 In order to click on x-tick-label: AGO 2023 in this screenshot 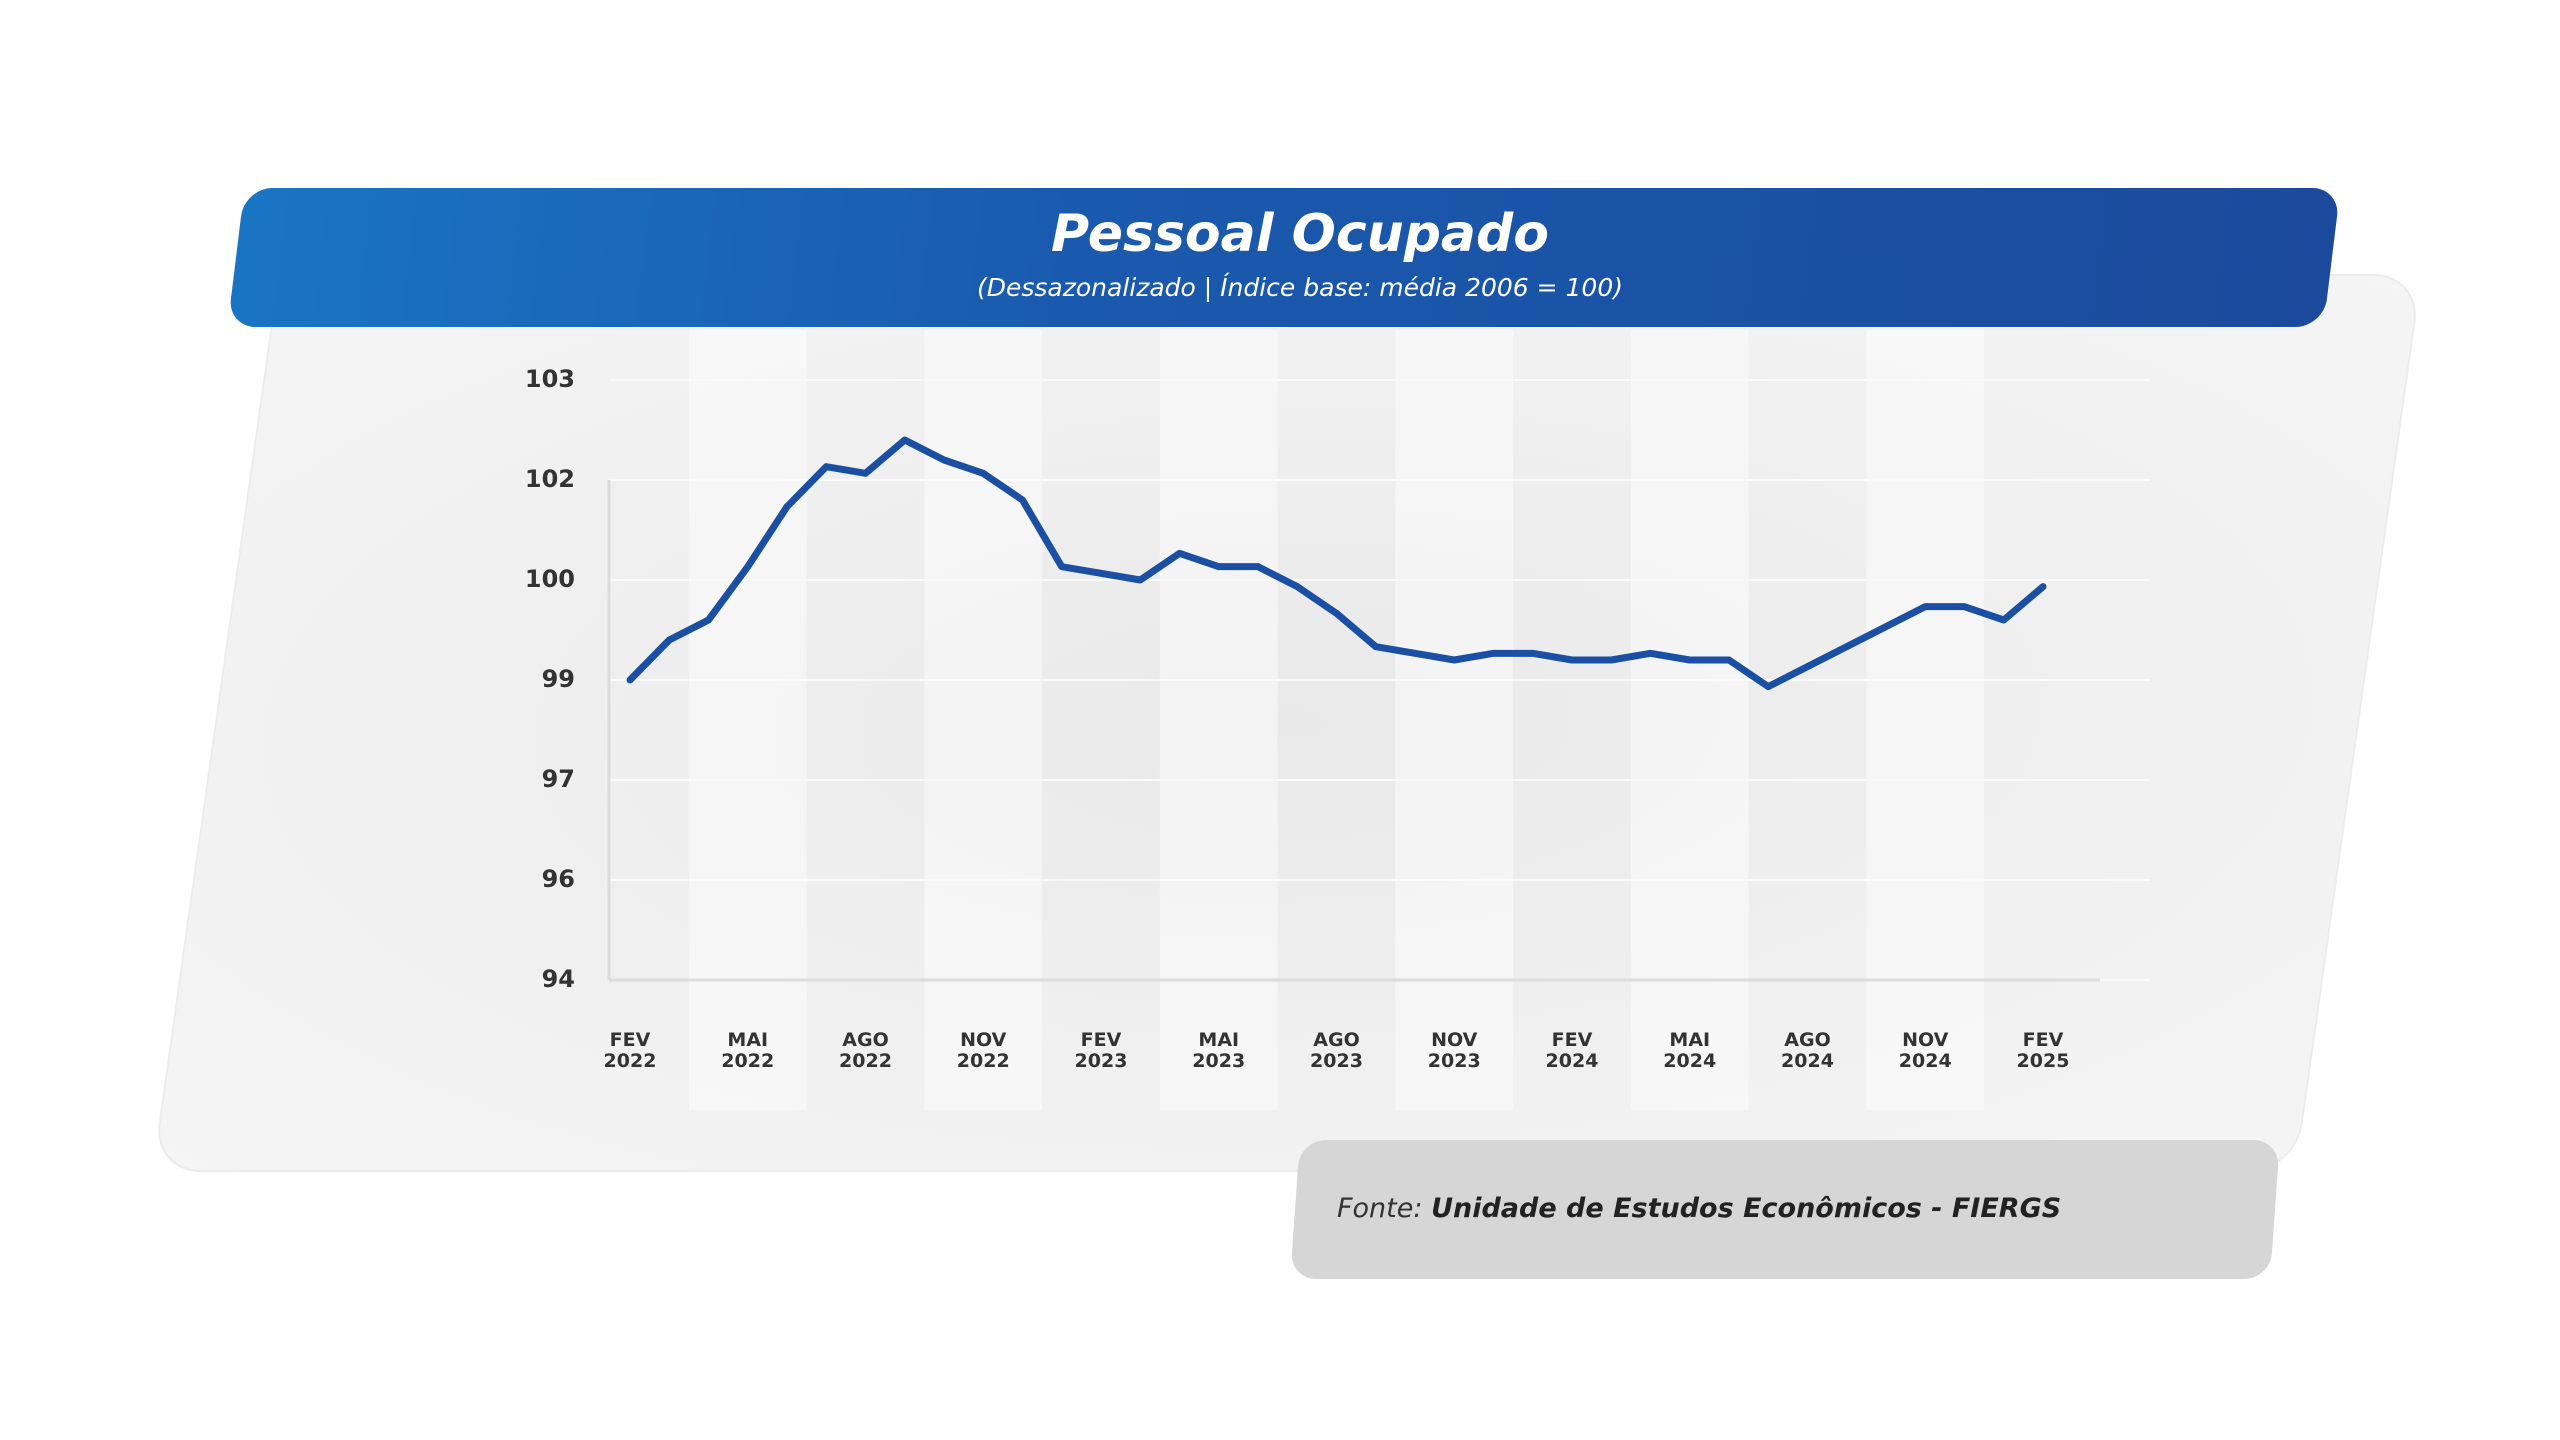, I will do `click(1336, 1050)`.